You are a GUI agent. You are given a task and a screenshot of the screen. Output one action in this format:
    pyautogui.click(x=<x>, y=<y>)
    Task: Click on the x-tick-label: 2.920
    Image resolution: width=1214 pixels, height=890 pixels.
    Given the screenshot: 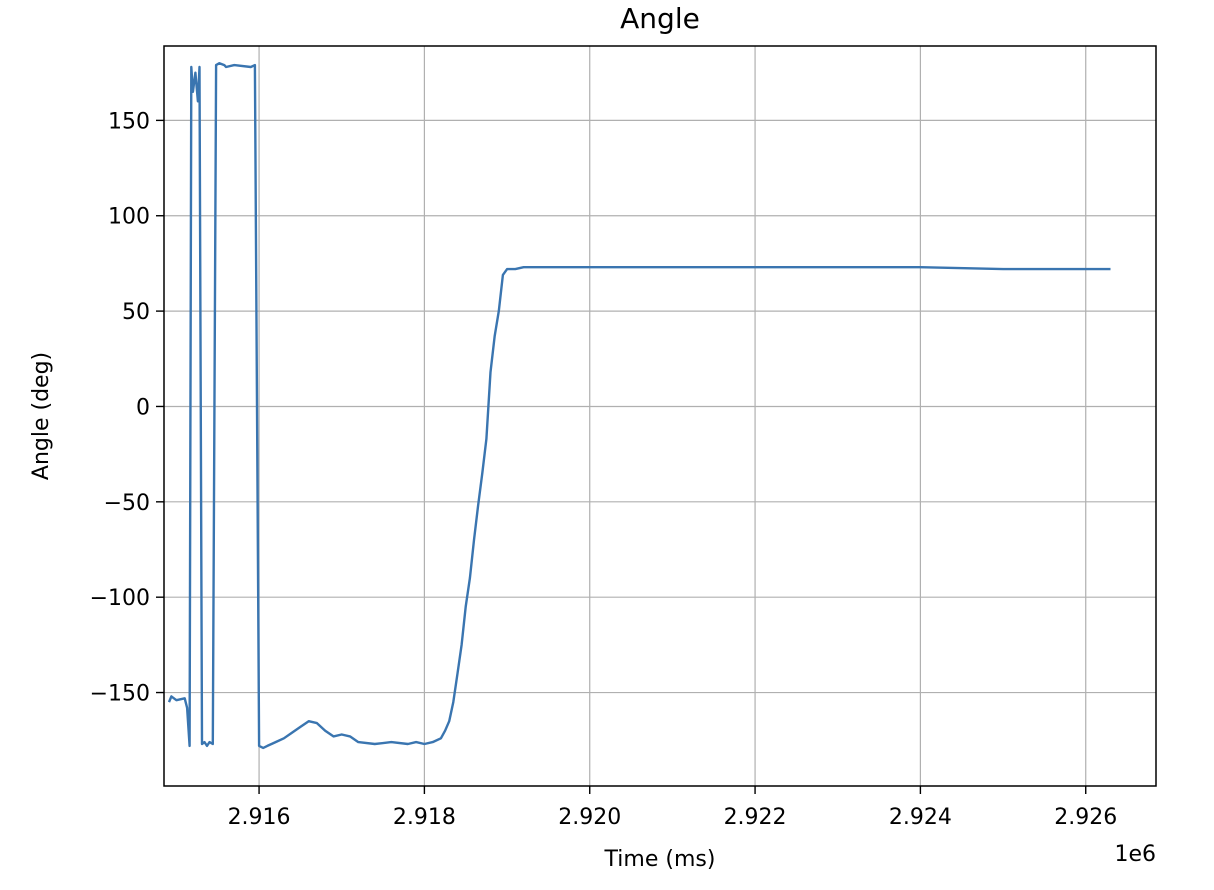 What is the action you would take?
    pyautogui.click(x=589, y=817)
    